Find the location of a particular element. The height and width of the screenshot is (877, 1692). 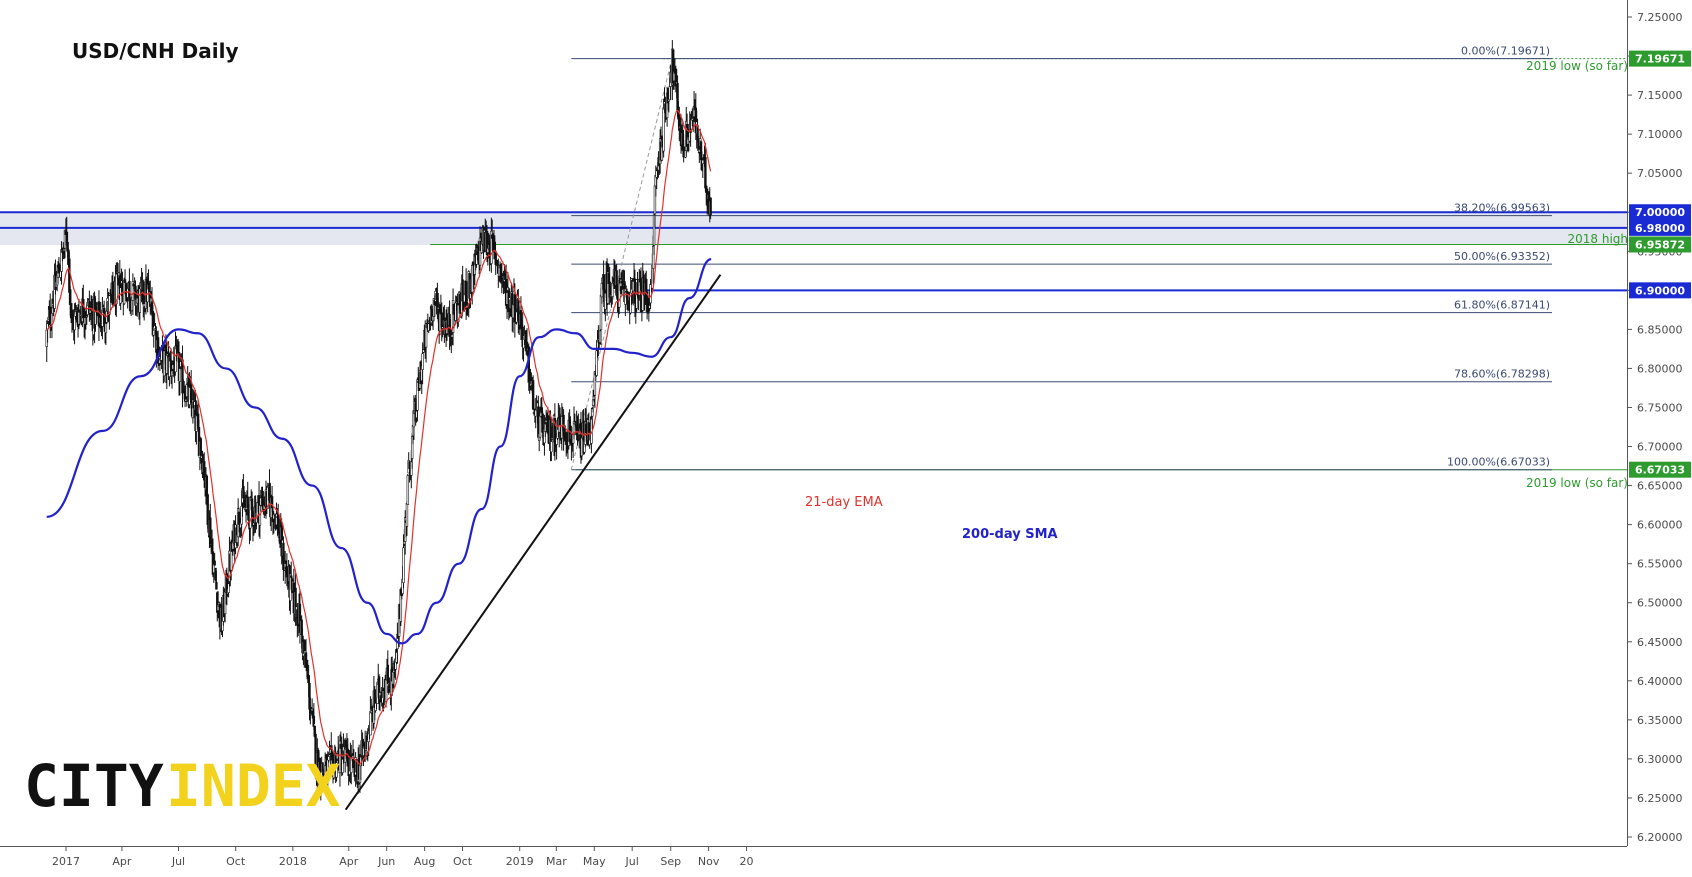

x-tick-label: Sep is located at coordinates (670, 861).